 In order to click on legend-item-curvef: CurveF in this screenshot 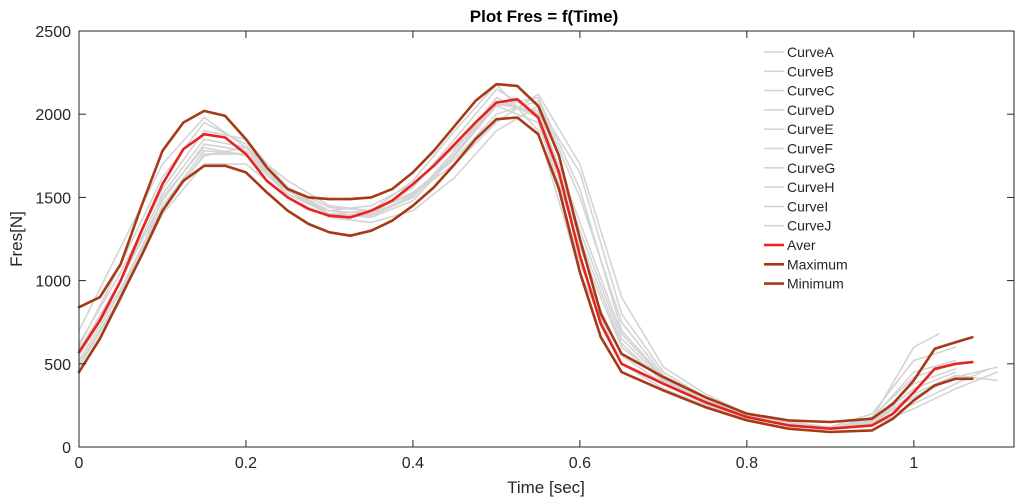, I will do `click(798, 149)`.